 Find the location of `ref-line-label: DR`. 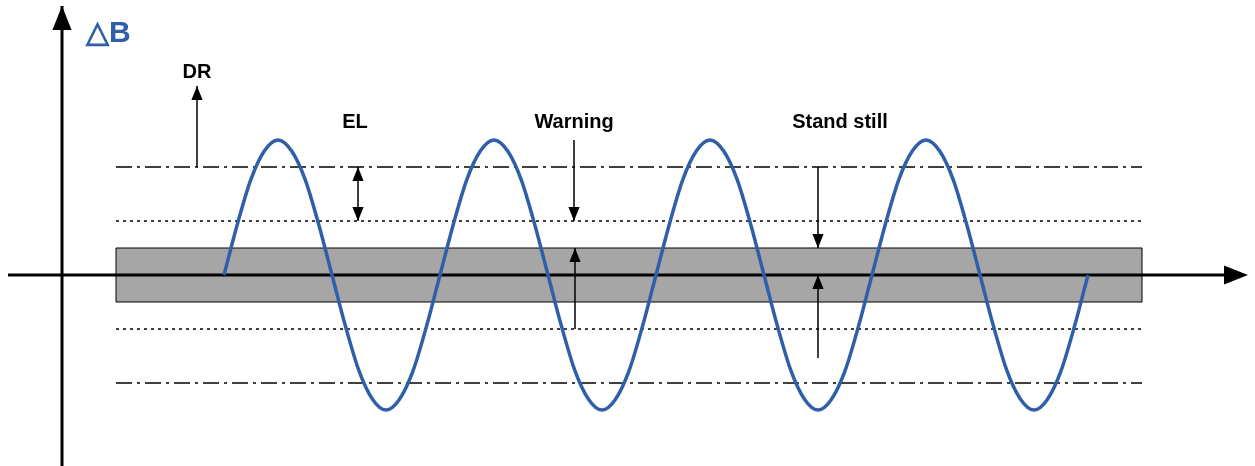

ref-line-label: DR is located at coordinates (197, 71).